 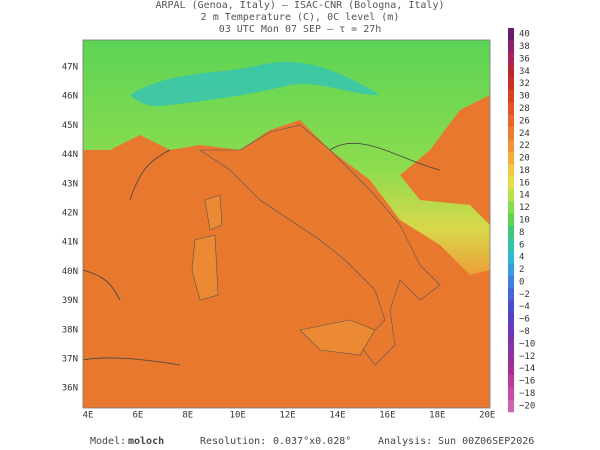 What do you see at coordinates (521, 258) in the screenshot?
I see `colorbar-label: 4` at bounding box center [521, 258].